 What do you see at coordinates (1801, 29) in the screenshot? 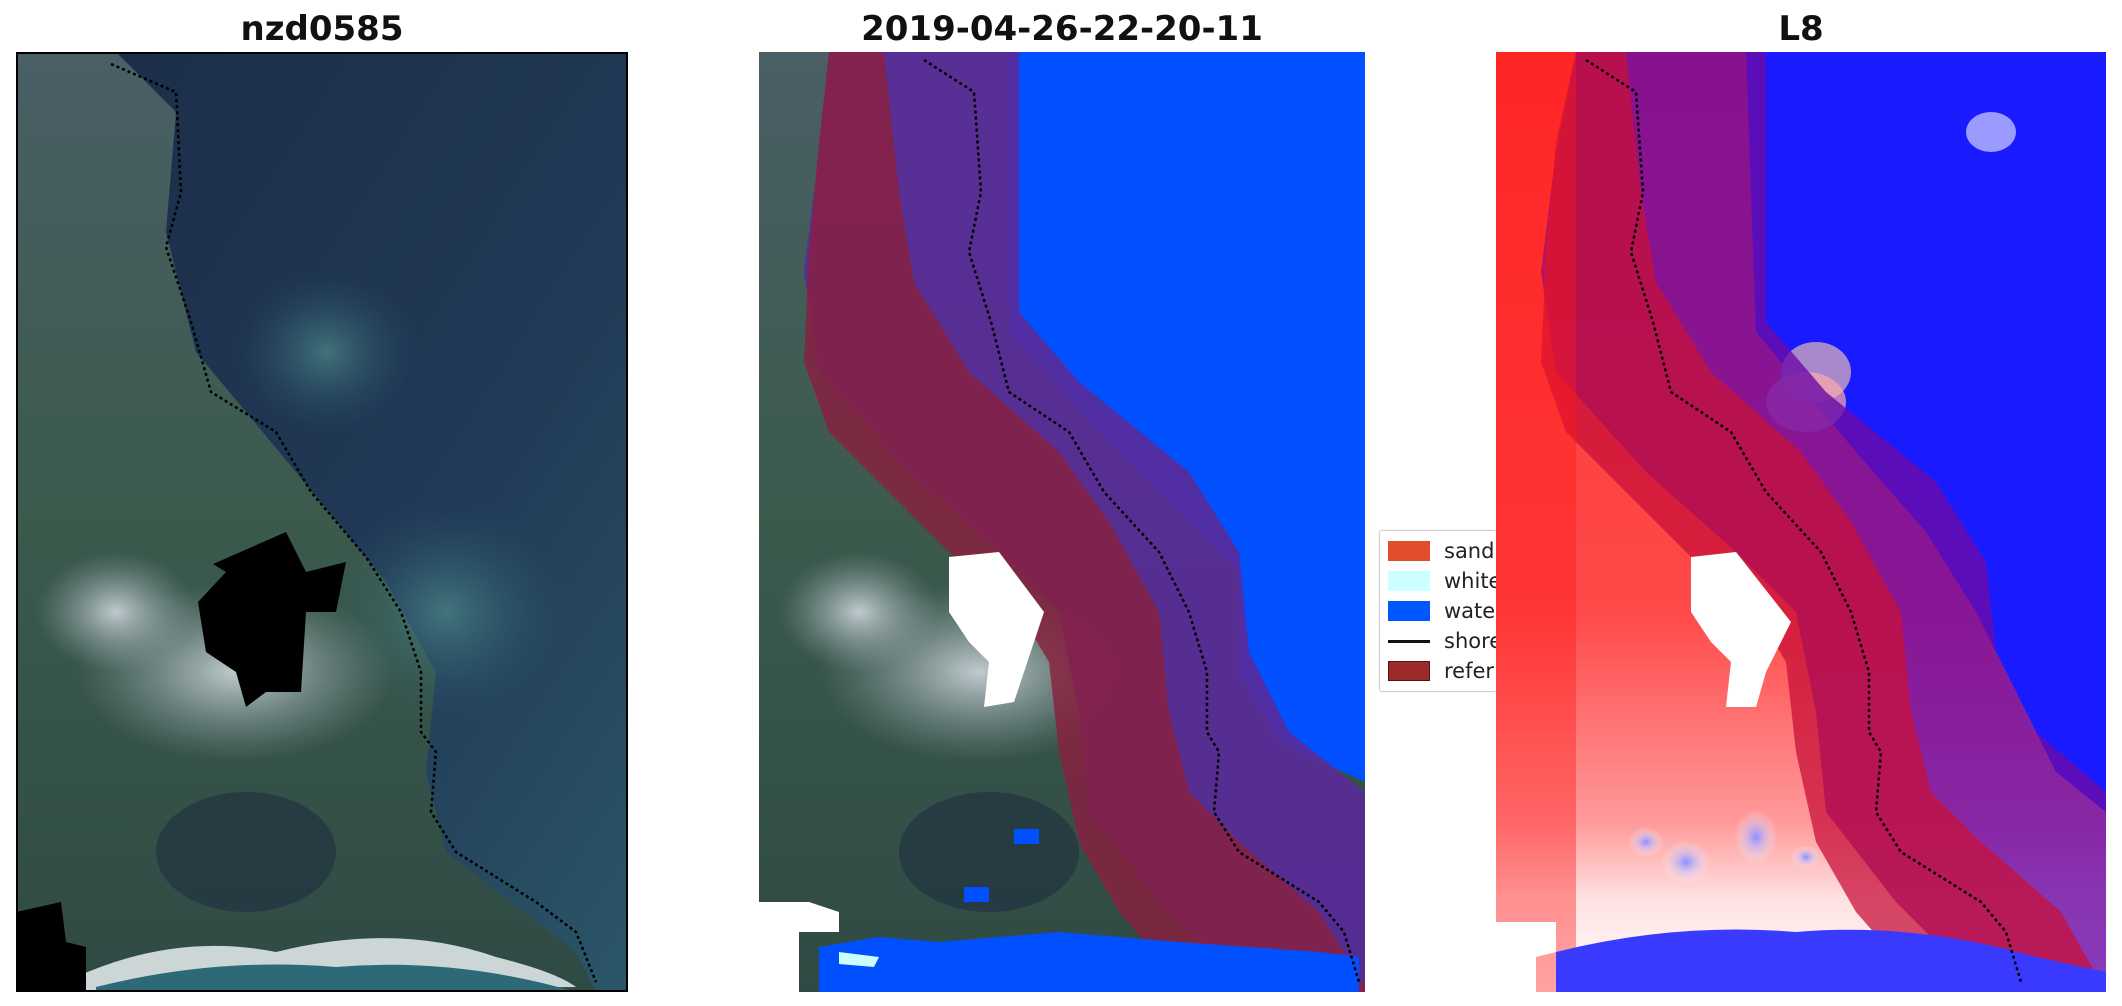
I see `panel-title-3: L8` at bounding box center [1801, 29].